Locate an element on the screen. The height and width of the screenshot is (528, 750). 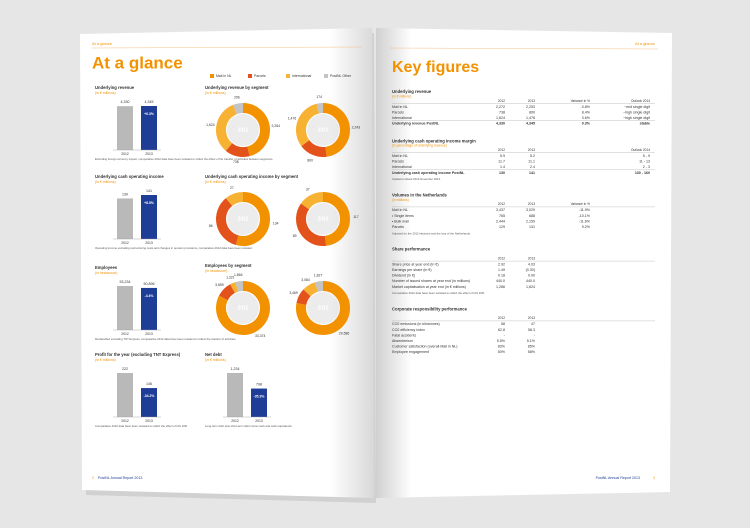
chart-title: Employees is located at coordinates (106, 267).